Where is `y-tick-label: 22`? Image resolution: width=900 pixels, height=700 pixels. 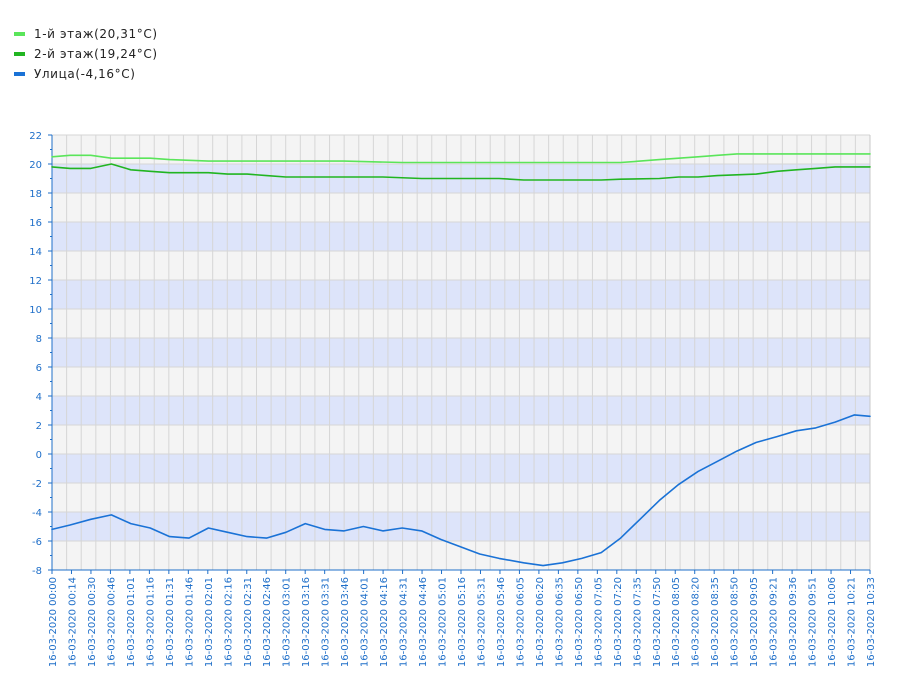 y-tick-label: 22 is located at coordinates (35, 136).